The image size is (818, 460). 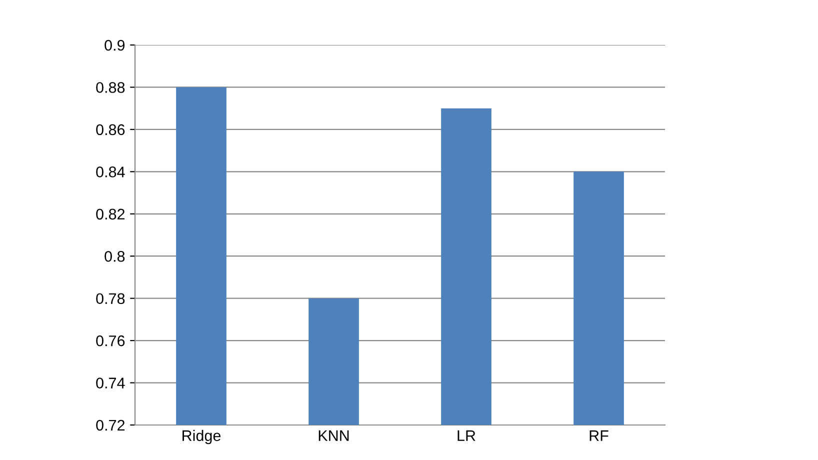 What do you see at coordinates (599, 435) in the screenshot?
I see `x-tick-label: RF` at bounding box center [599, 435].